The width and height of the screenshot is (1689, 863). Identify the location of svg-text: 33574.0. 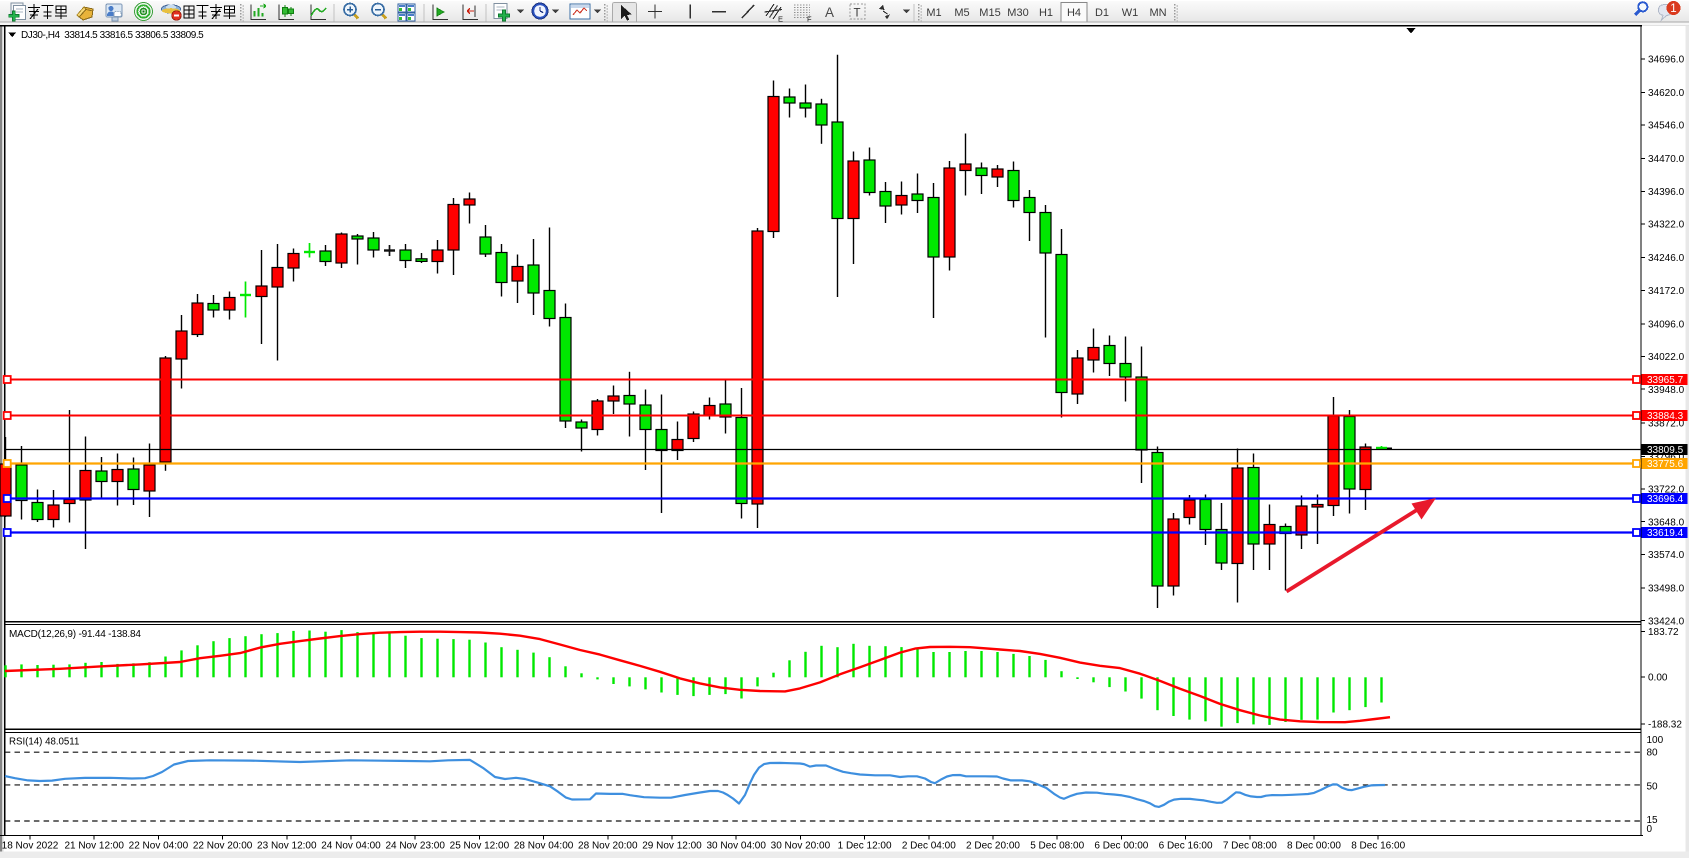
(1666, 555).